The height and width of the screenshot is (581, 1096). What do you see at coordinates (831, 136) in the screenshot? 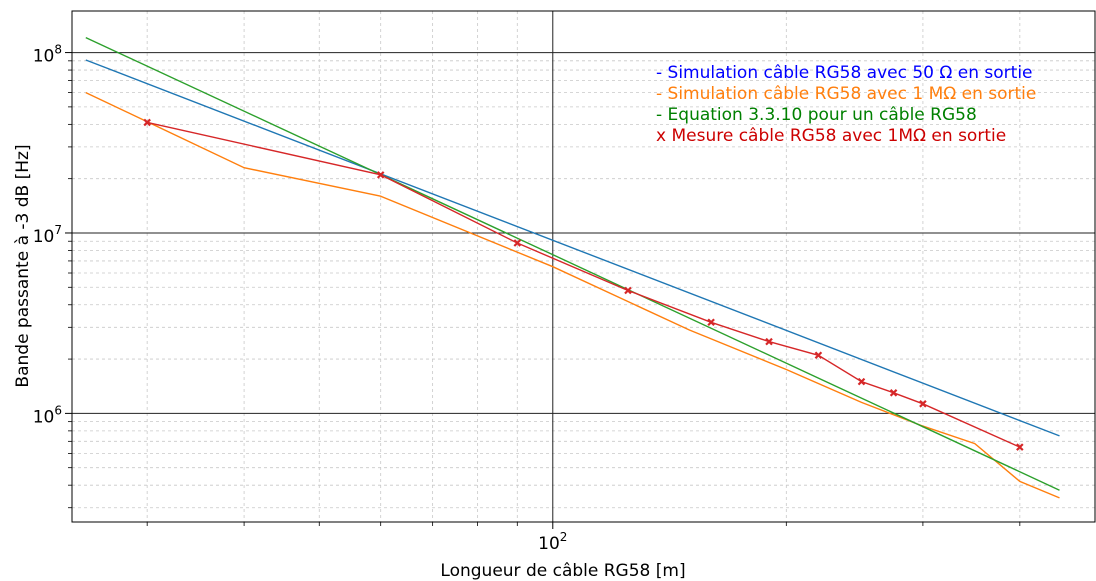
I see `legend-entry-4: x Mesure câble RG58 avec 1MΩ en sortie` at bounding box center [831, 136].